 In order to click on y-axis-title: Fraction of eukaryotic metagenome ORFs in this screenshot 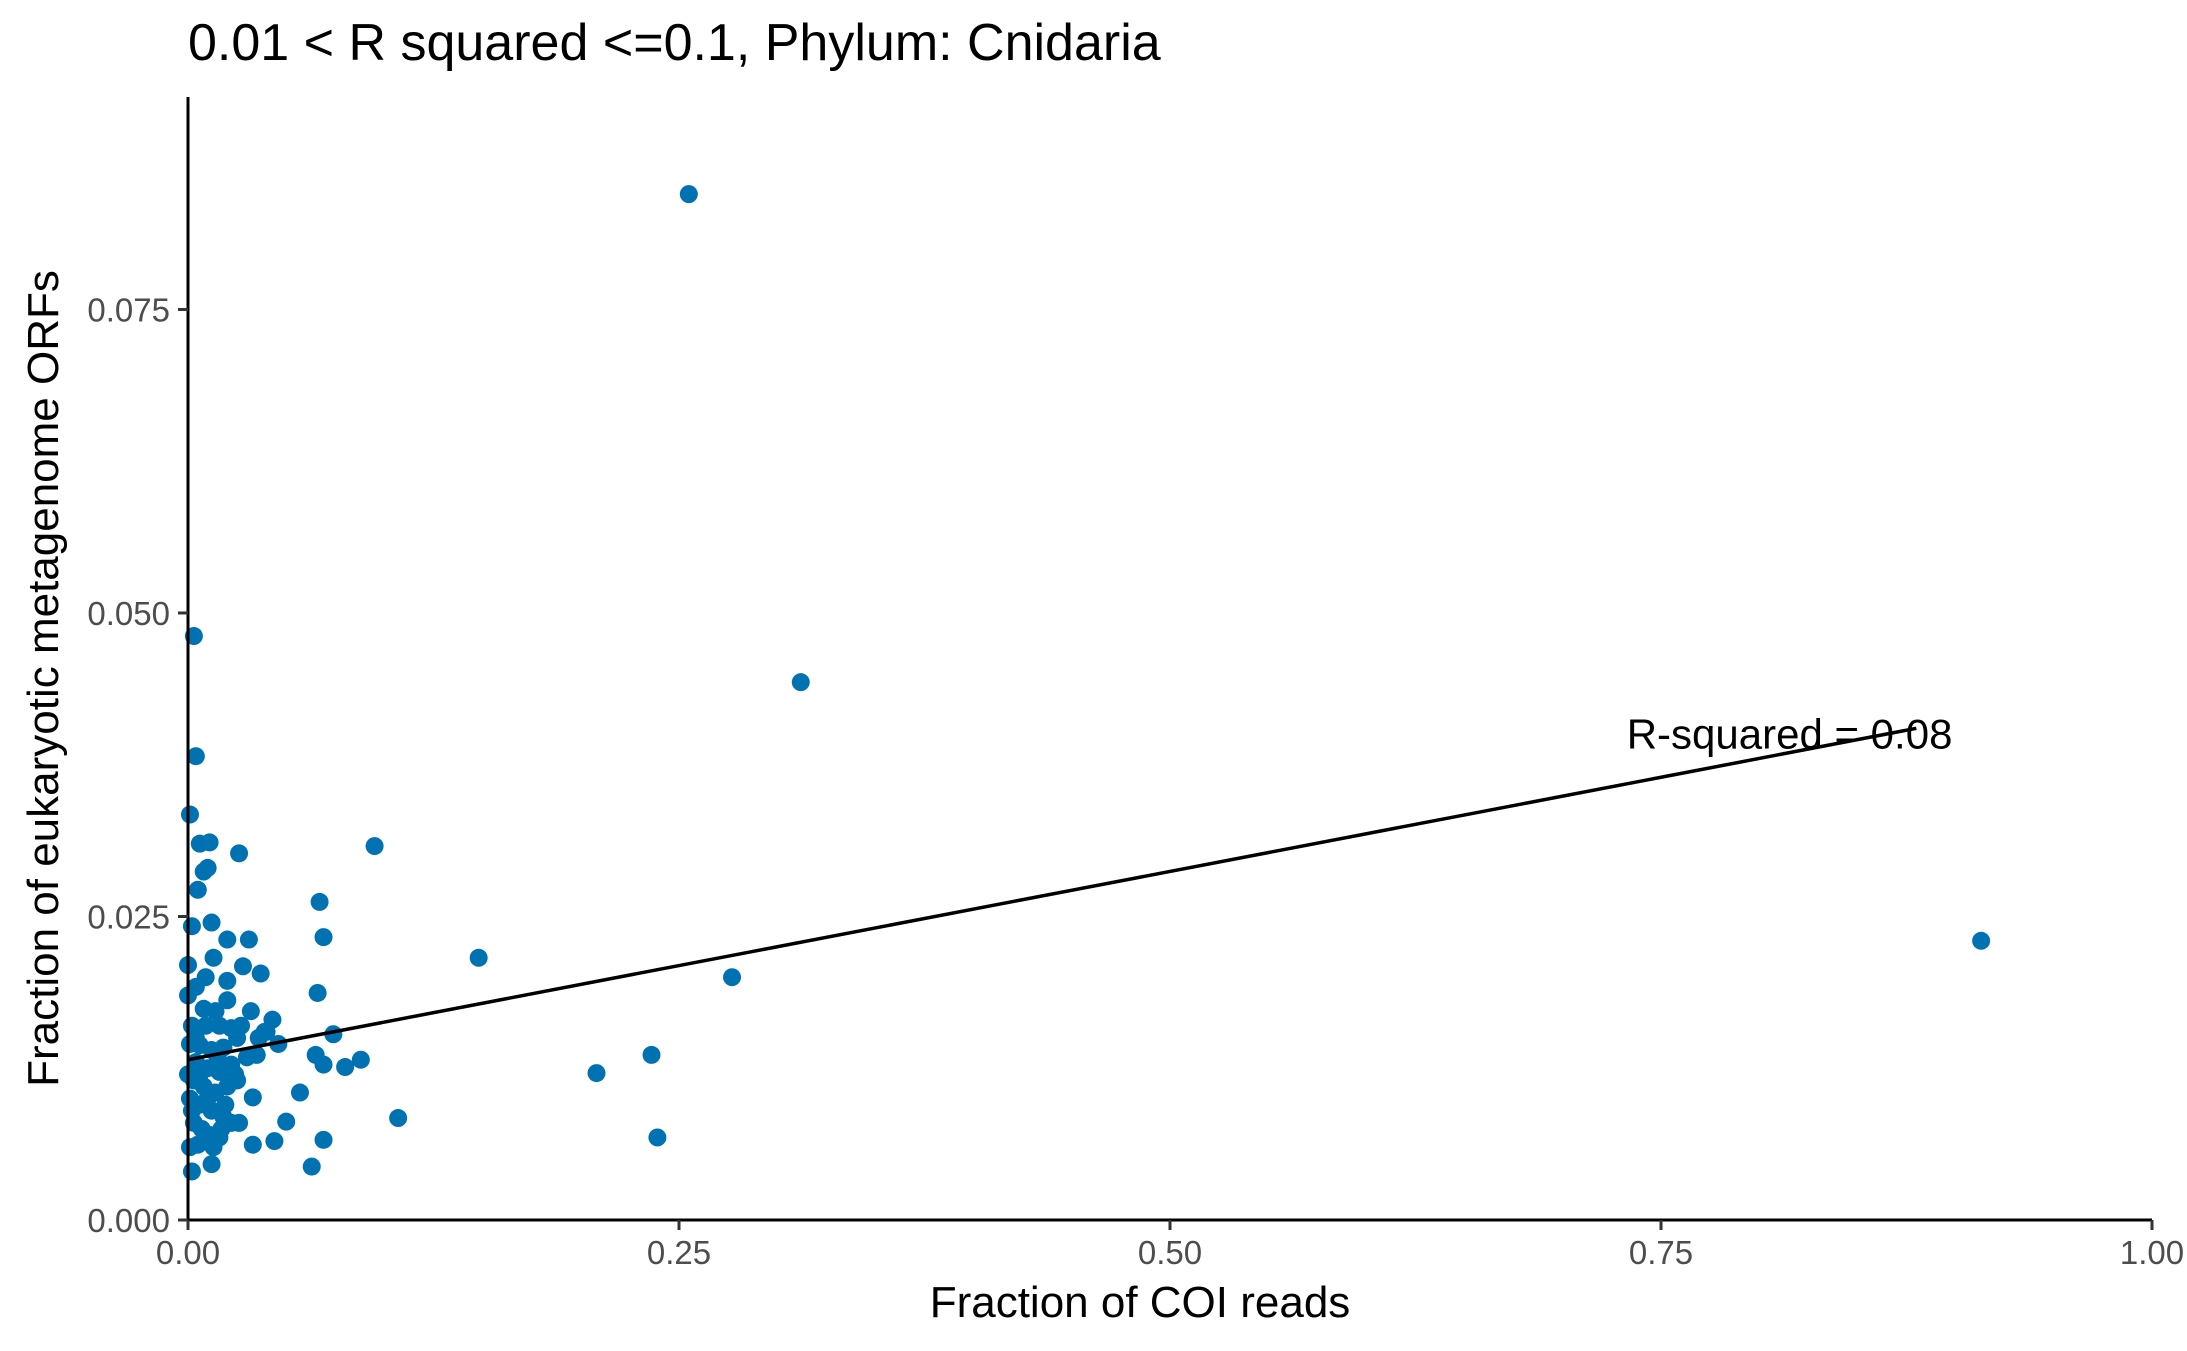, I will do `click(43, 678)`.